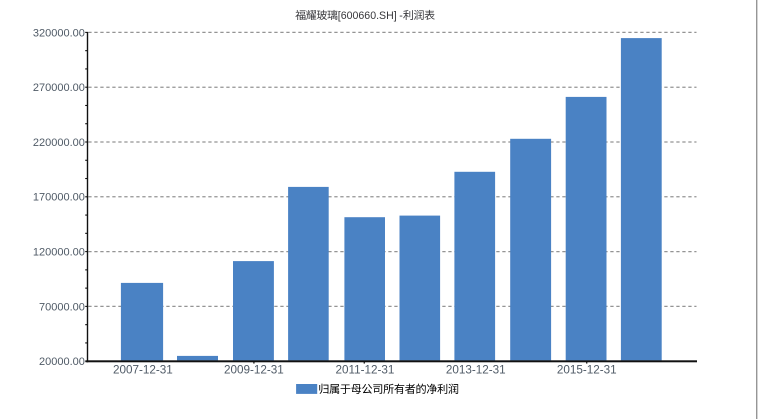 The width and height of the screenshot is (758, 419). What do you see at coordinates (143, 369) in the screenshot?
I see `svg-text: 2007-12-31` at bounding box center [143, 369].